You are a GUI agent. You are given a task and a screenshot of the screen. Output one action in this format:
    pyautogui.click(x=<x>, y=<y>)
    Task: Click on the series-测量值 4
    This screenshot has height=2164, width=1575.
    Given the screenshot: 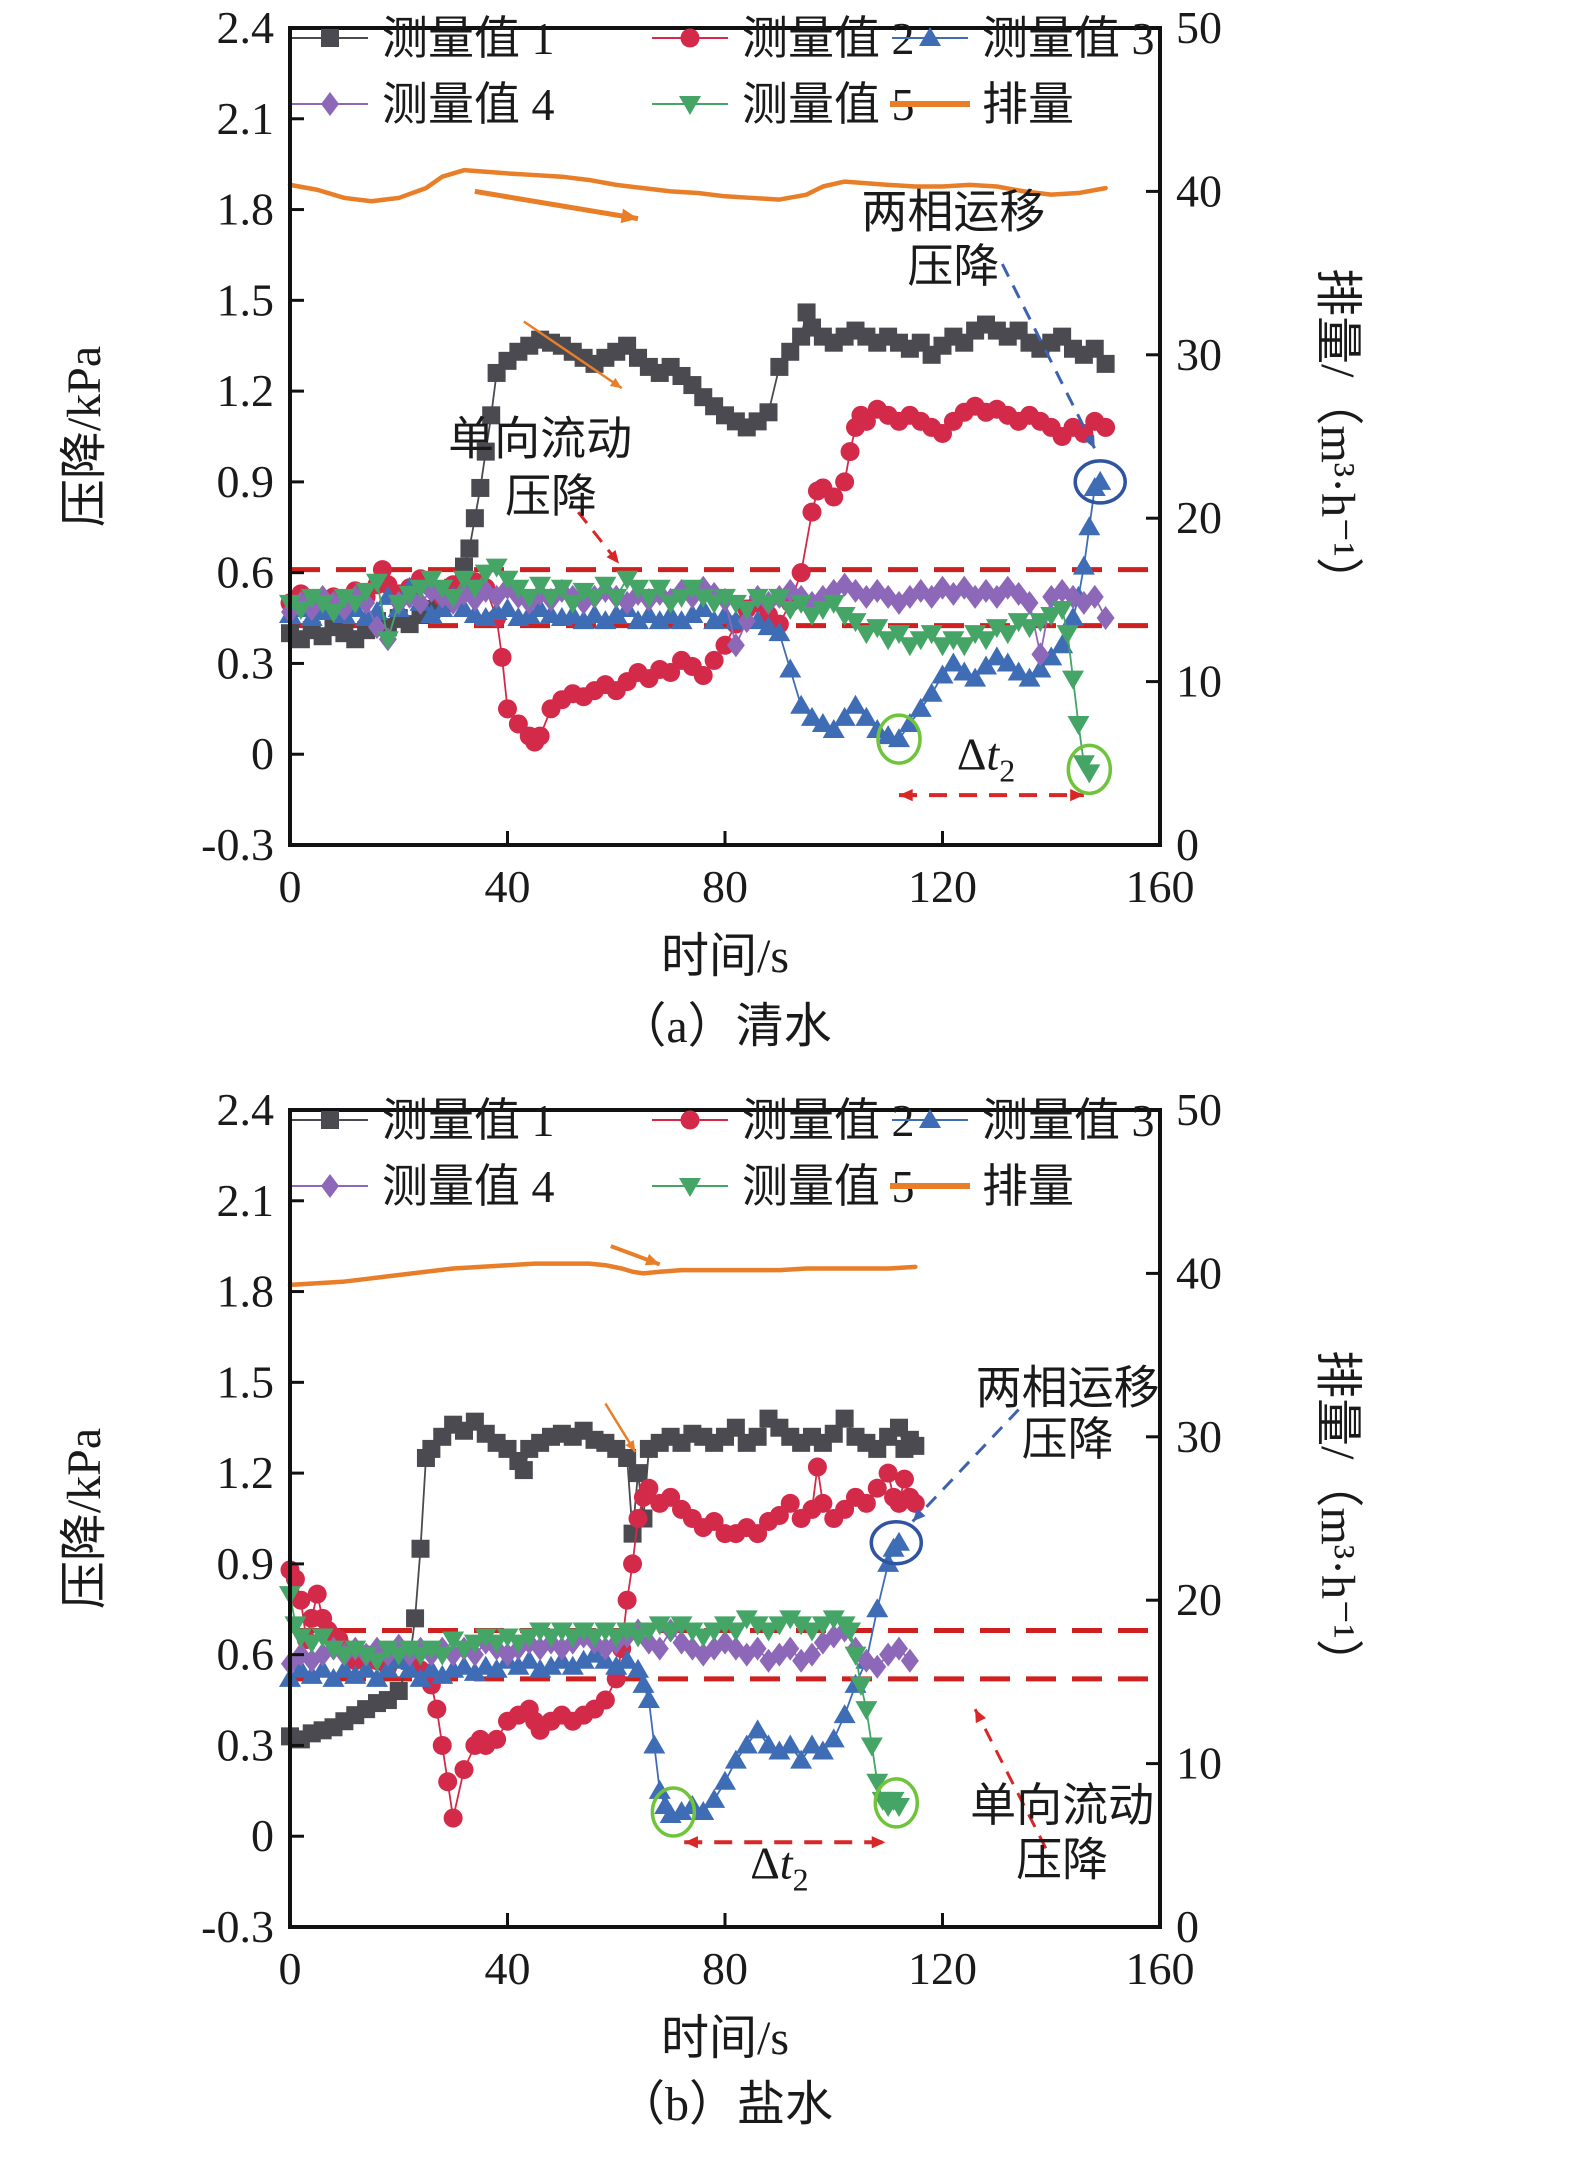 What is the action you would take?
    pyautogui.click(x=600, y=1648)
    